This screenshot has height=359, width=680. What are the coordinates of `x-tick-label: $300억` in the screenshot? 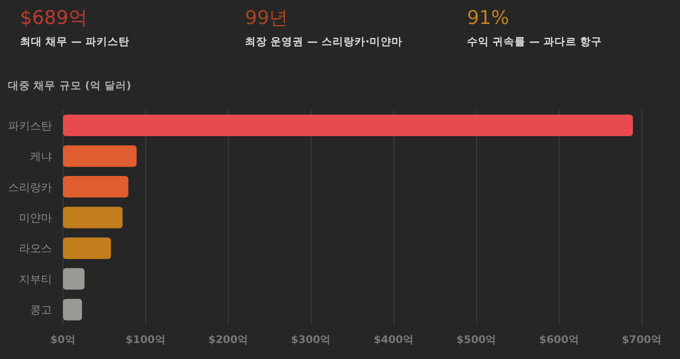 It's located at (311, 340).